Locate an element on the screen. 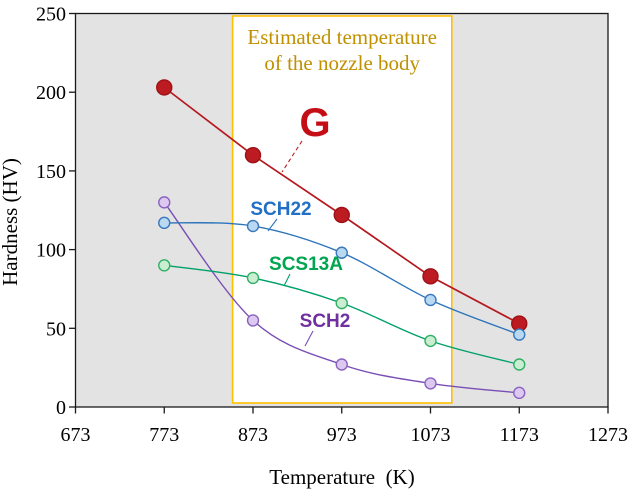  label-leader-SCH22 is located at coordinates (272, 225).